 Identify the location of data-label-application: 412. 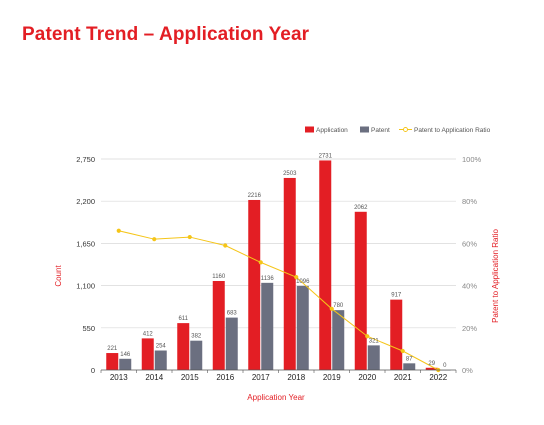
(148, 334).